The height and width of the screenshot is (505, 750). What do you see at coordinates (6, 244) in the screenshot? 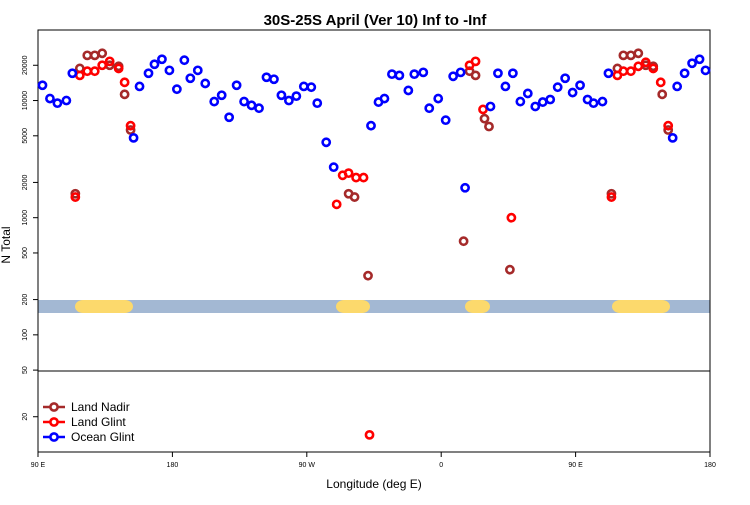
I see `y-axis-label: N Total` at bounding box center [6, 244].